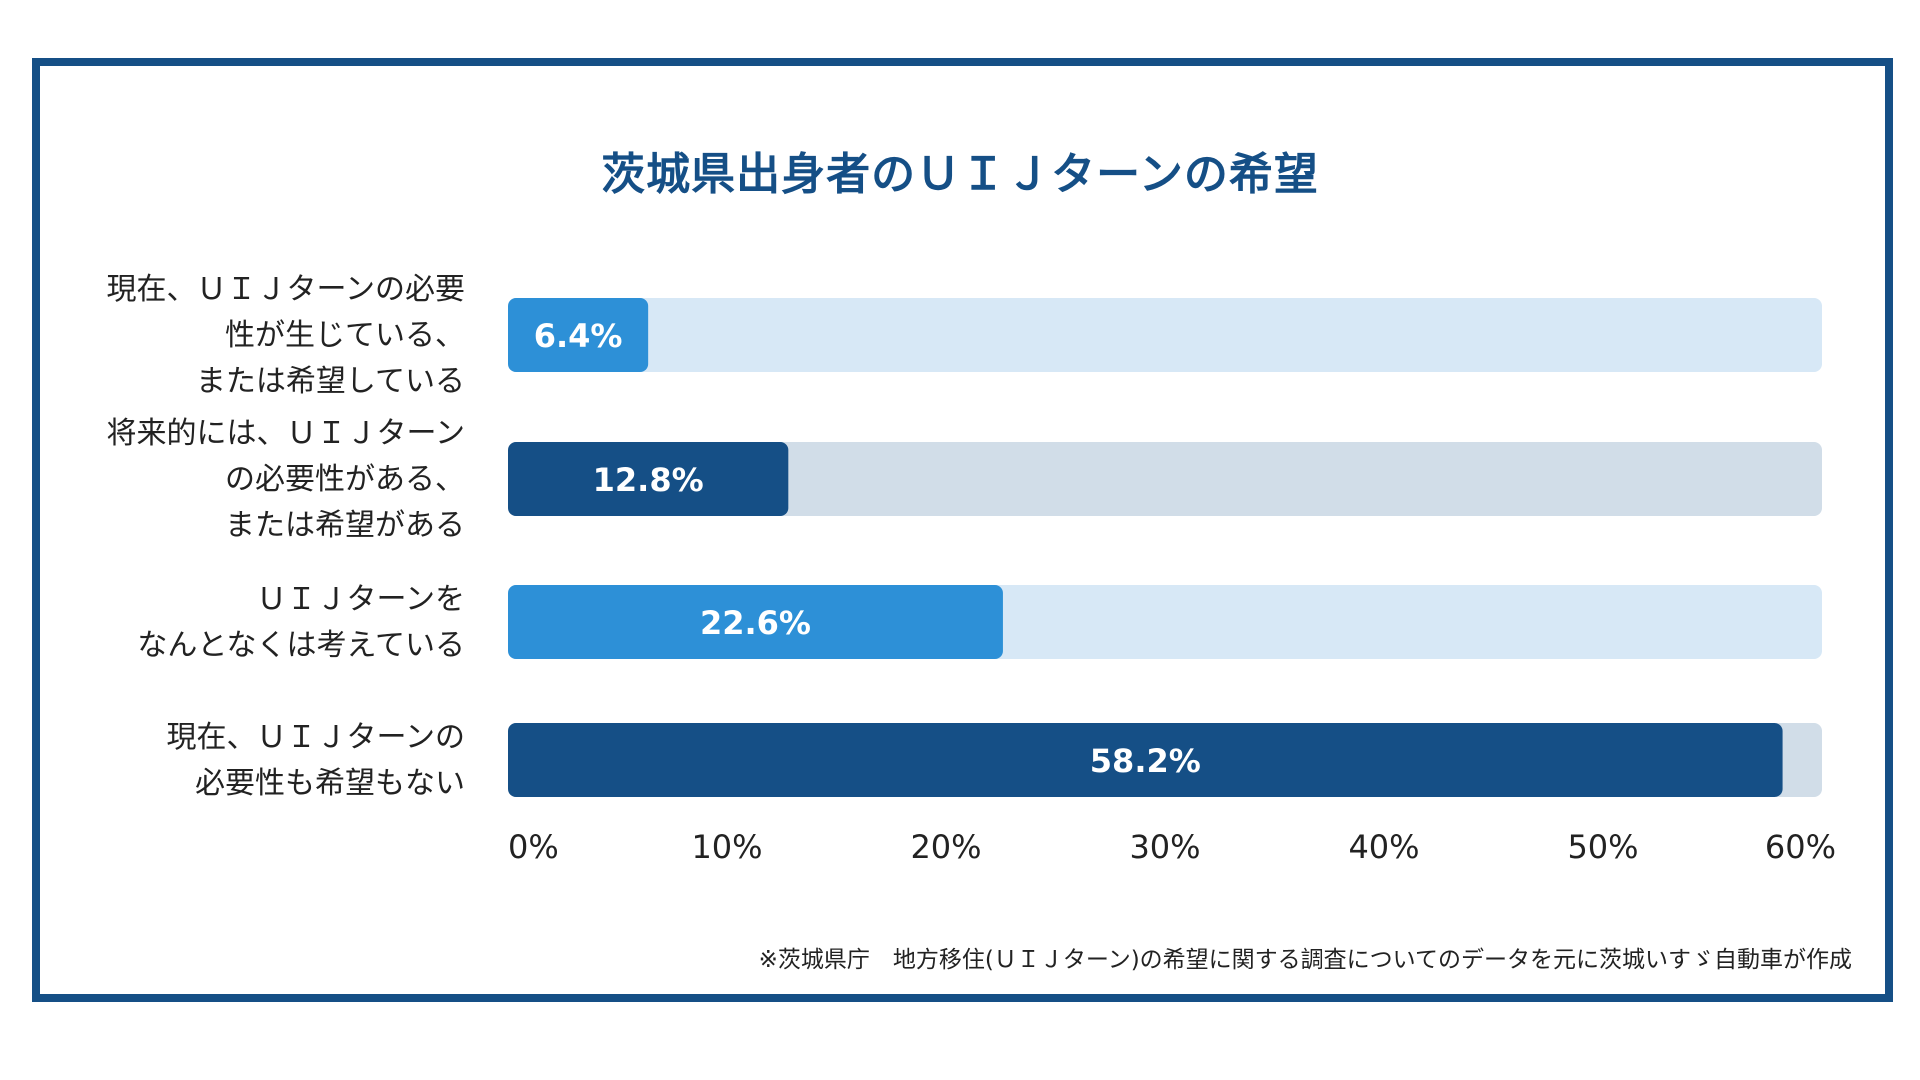  I want to click on x-tick-label: 60%, so click(1800, 847).